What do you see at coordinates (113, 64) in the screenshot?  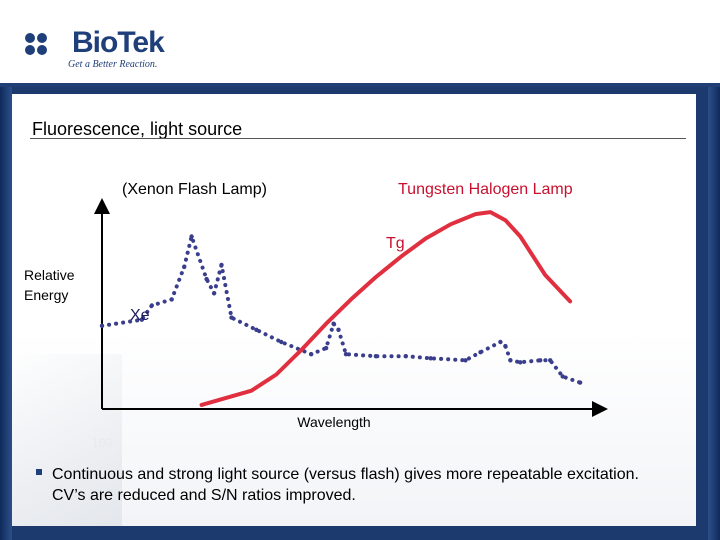 I see `logo-tagline: Get a Better Reaction.` at bounding box center [113, 64].